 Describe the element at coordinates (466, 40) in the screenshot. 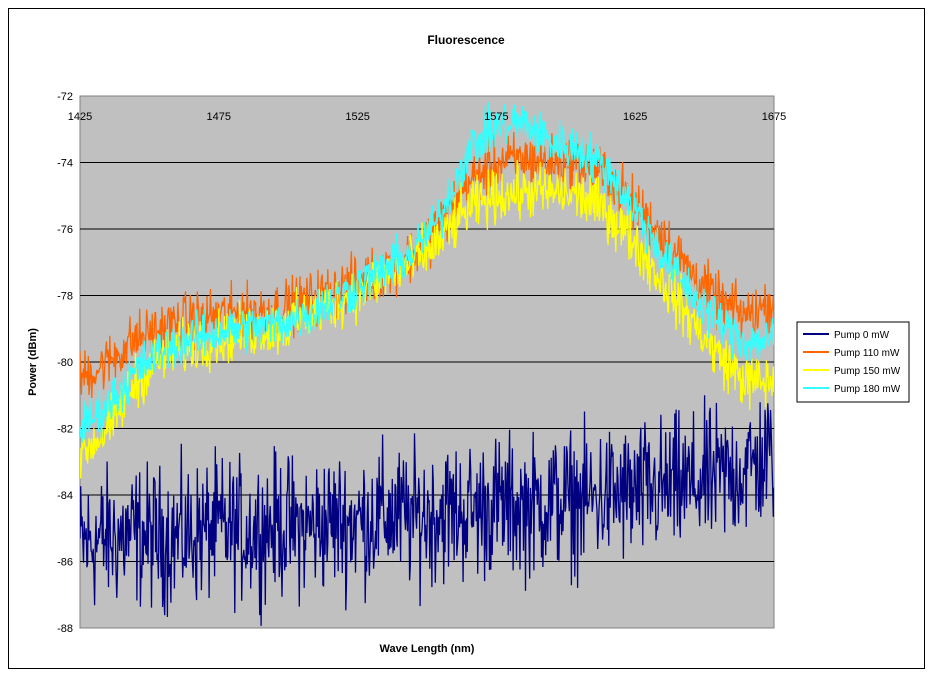

I see `chart-title: Fluorescence` at that location.